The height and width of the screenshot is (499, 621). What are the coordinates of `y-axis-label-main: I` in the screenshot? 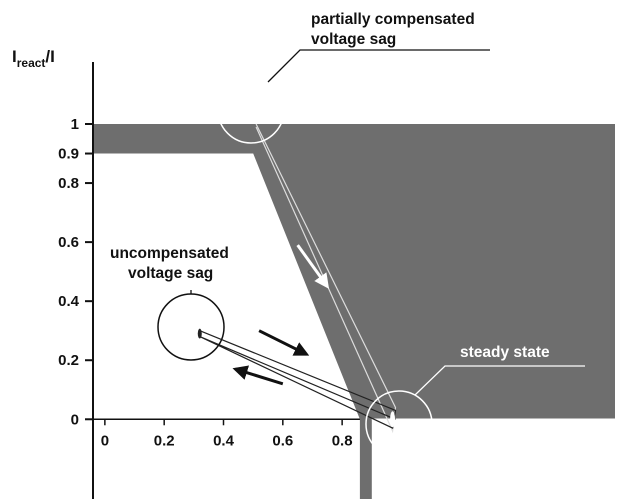 It's located at (14, 56).